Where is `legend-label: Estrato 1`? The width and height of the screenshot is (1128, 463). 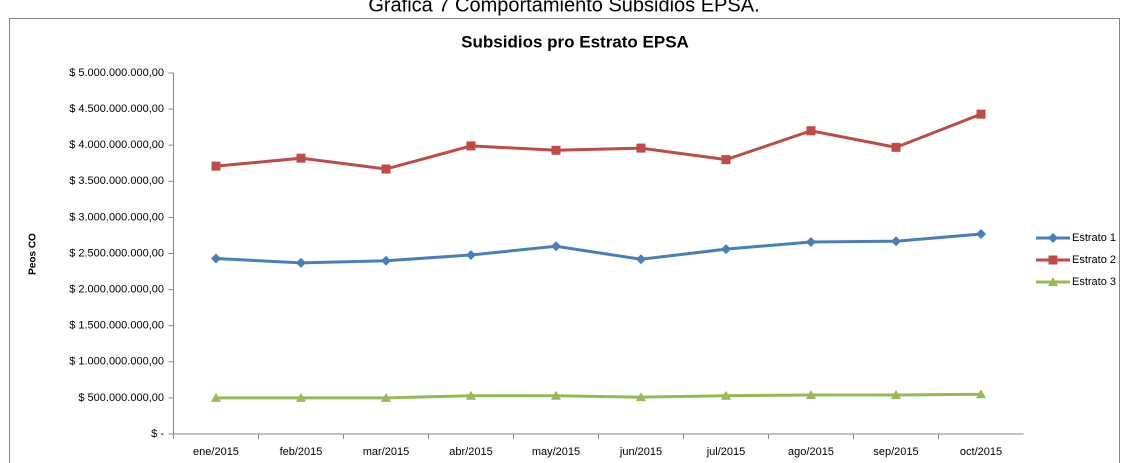
legend-label: Estrato 1 is located at coordinates (1094, 238).